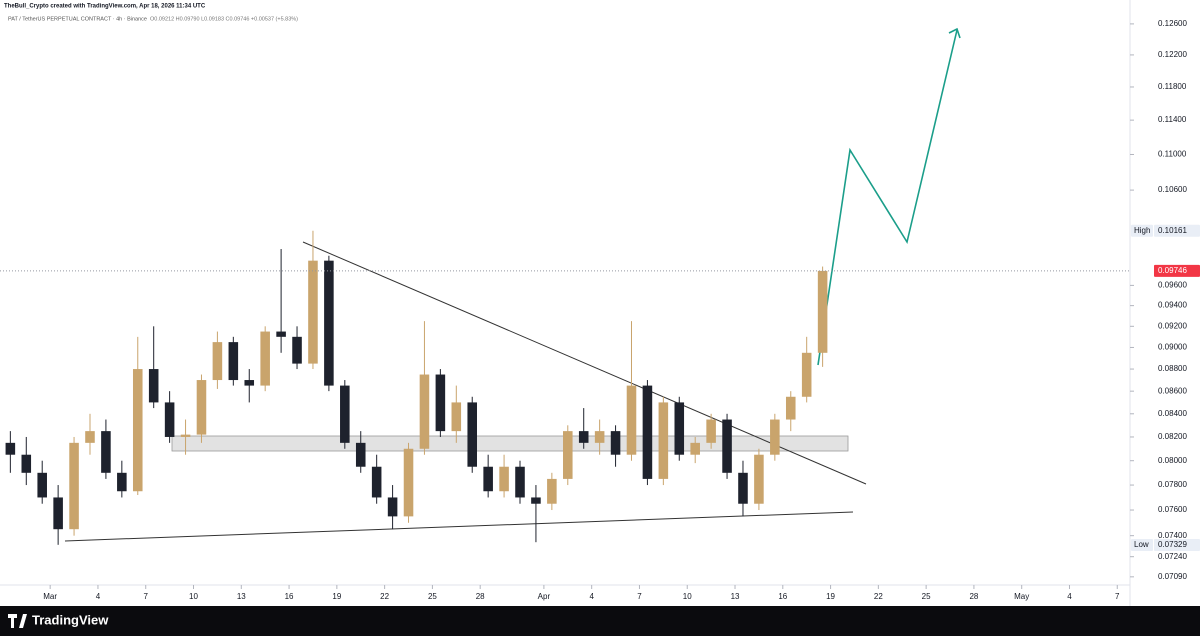 The height and width of the screenshot is (636, 1200). What do you see at coordinates (1172, 556) in the screenshot?
I see `y-tick-label: 0.07240` at bounding box center [1172, 556].